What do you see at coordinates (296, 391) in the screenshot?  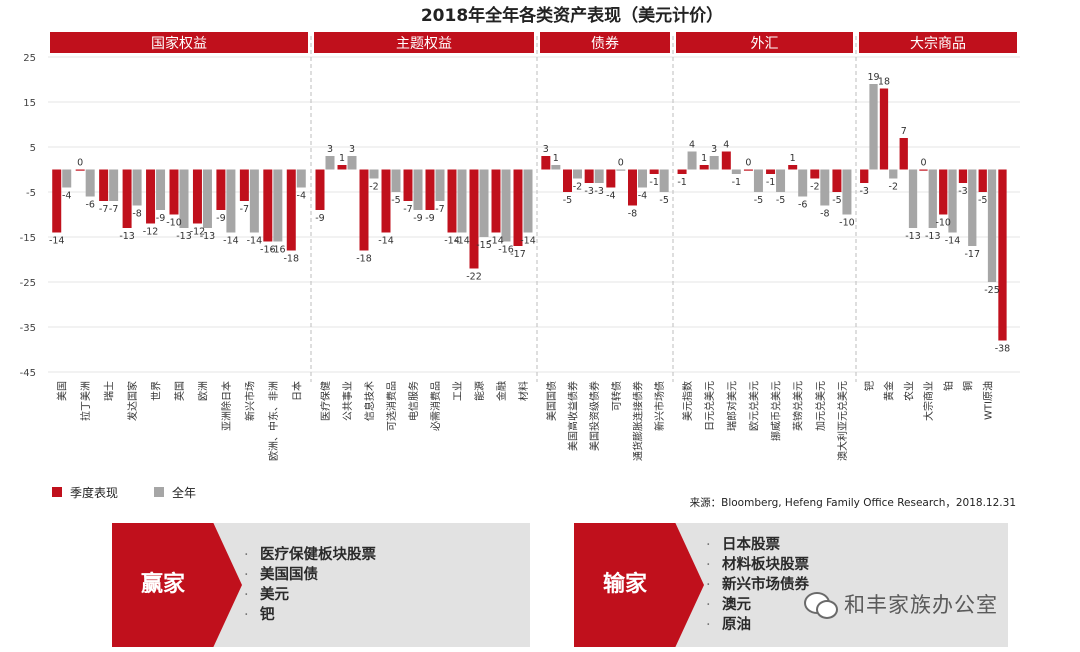 I see `x-axis-label: 日本` at bounding box center [296, 391].